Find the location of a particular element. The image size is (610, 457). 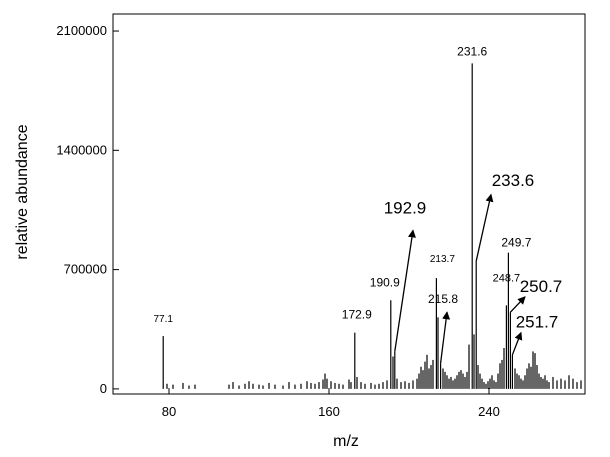

peak-label: 233.6 is located at coordinates (513, 180).